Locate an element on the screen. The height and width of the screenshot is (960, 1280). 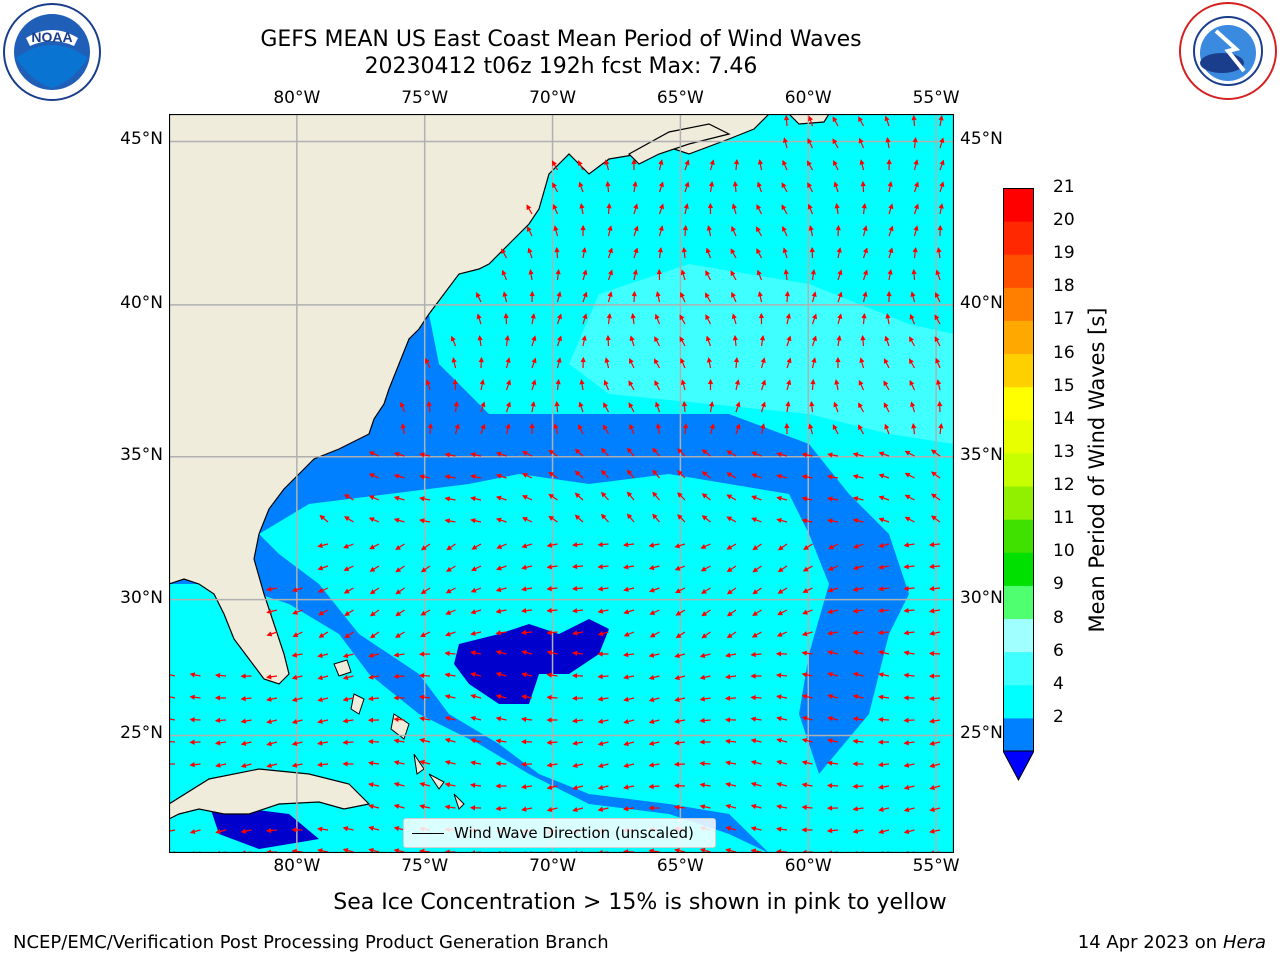
footer-date: 14 Apr 2023 on Hera is located at coordinates (1172, 942).